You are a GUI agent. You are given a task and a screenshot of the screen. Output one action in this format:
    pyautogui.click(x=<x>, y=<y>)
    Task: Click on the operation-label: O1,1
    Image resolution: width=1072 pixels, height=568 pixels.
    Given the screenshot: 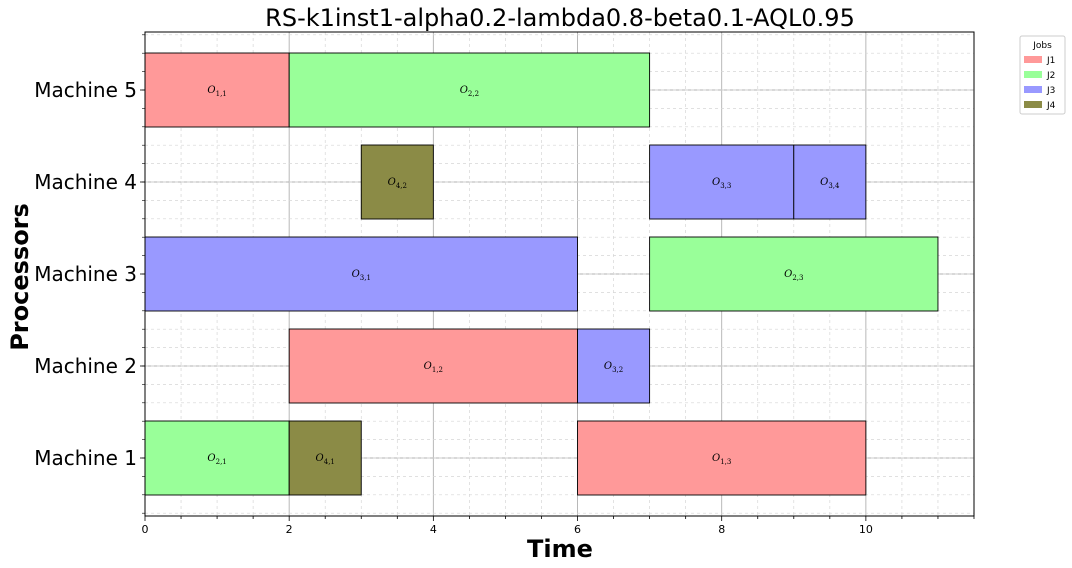 What is the action you would take?
    pyautogui.click(x=216, y=91)
    